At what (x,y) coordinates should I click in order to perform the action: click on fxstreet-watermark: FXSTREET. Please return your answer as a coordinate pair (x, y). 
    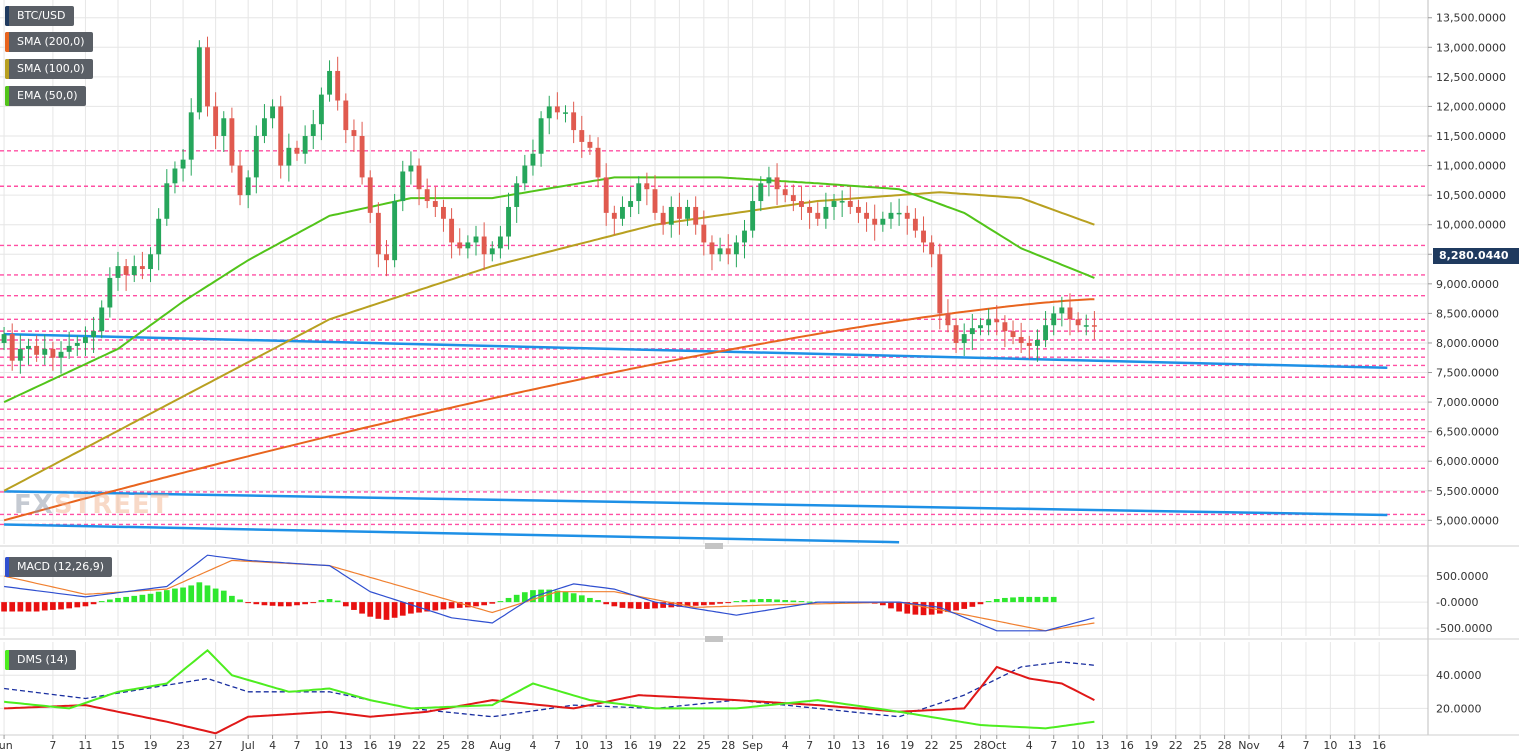
    Looking at the image, I should click on (92, 505).